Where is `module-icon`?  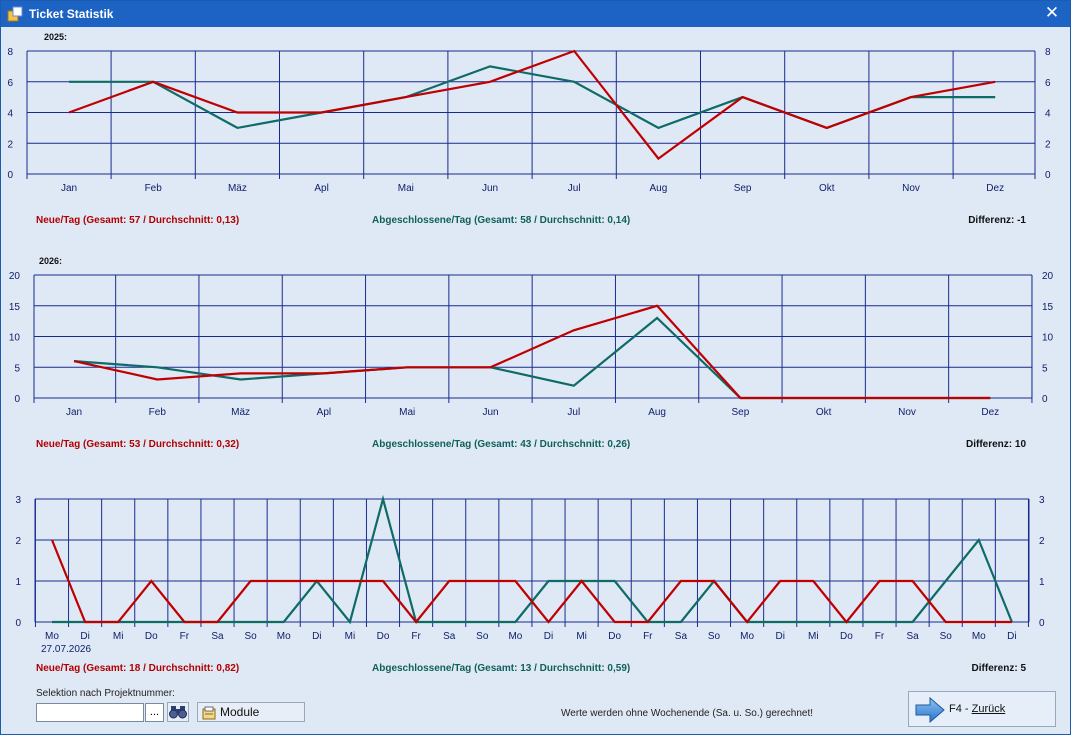 module-icon is located at coordinates (209, 713).